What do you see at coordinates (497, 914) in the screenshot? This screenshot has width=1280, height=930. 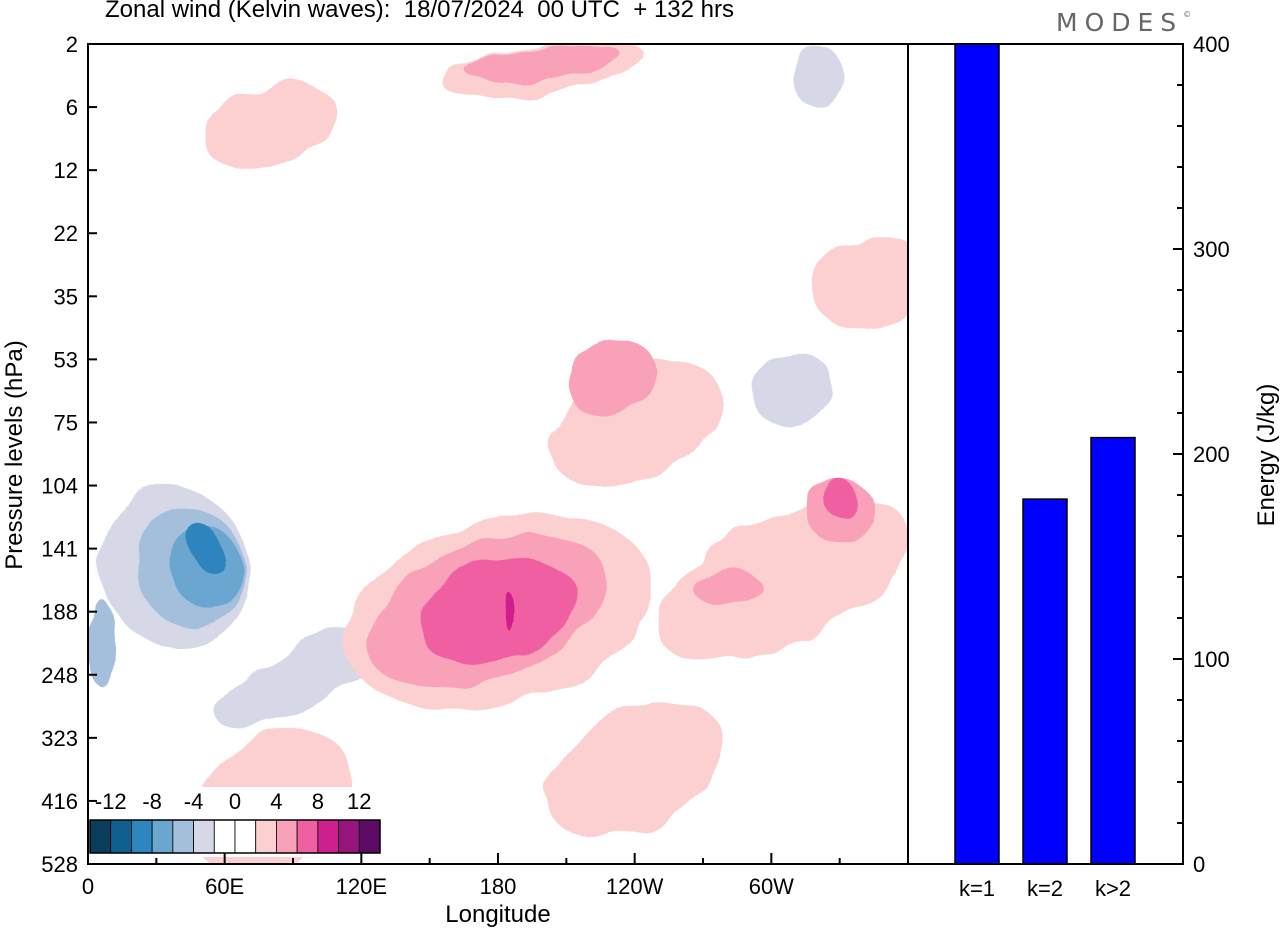 I see `x-axis-label: Longitude` at bounding box center [497, 914].